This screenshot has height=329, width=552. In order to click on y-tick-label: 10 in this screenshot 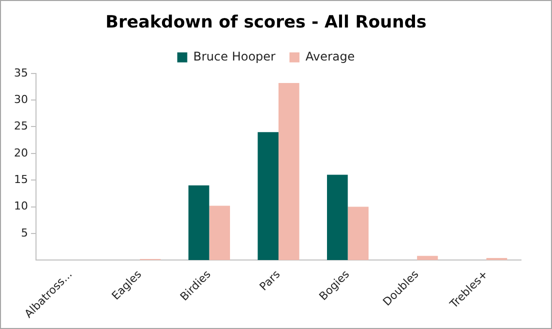, I will do `click(21, 206)`.